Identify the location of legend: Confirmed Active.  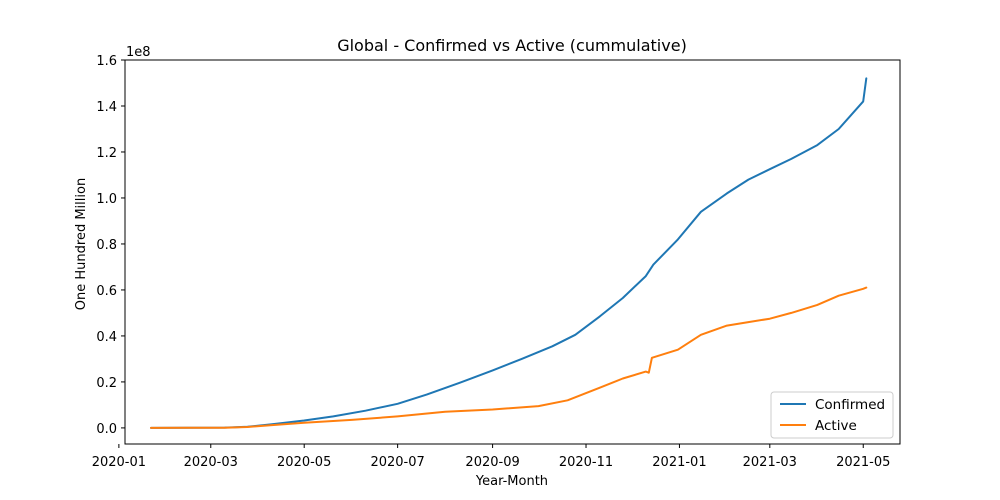
(832, 415).